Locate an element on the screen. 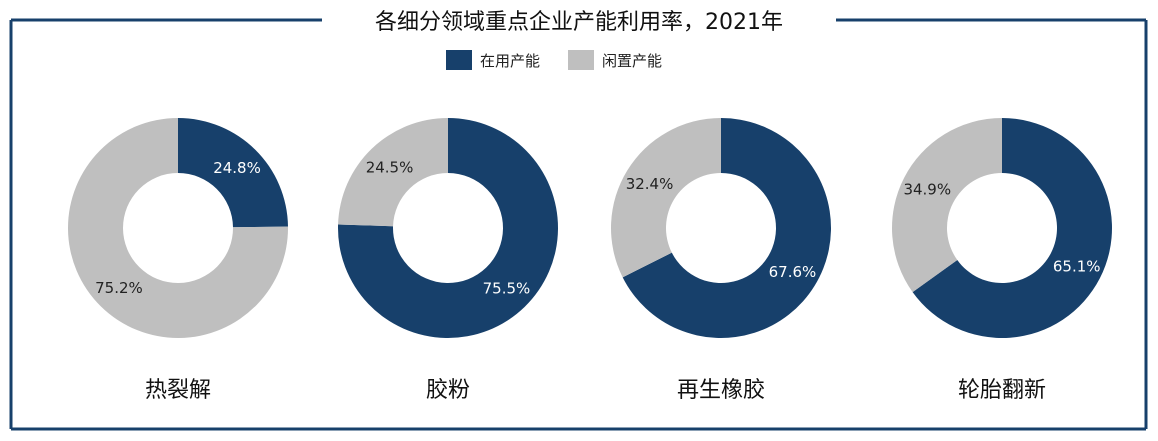  data-label-used: 65.1% is located at coordinates (1077, 266).